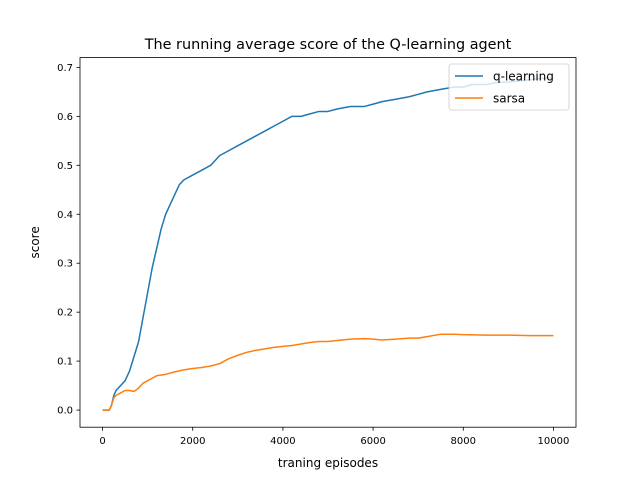 The height and width of the screenshot is (480, 640). Describe the element at coordinates (523, 77) in the screenshot. I see `legend-label: q-learning` at that location.